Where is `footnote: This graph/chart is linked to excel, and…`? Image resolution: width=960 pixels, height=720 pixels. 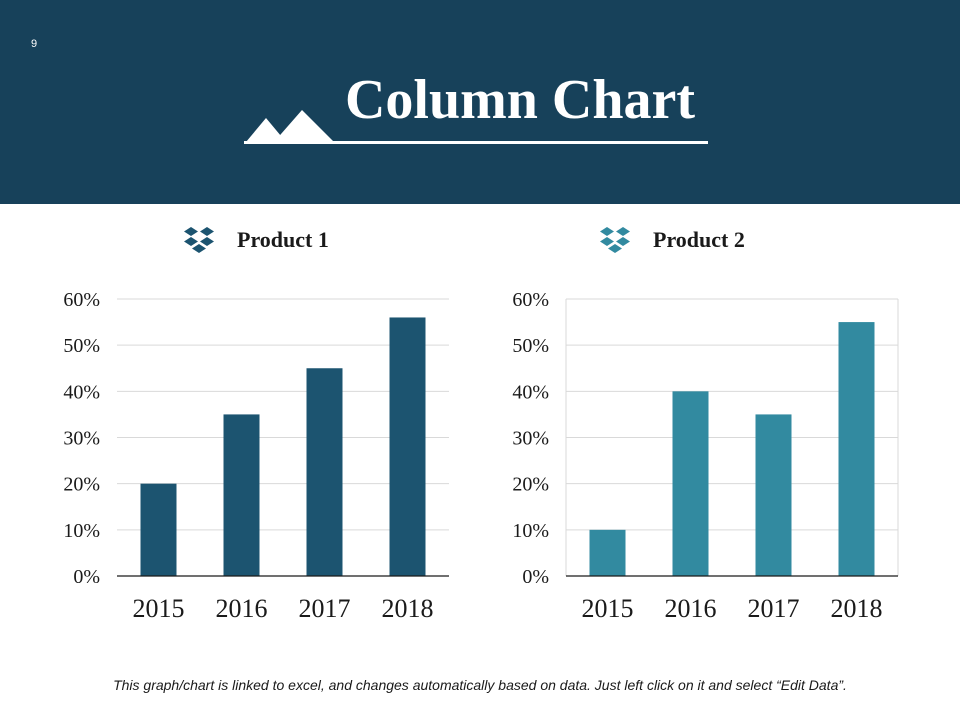
footnote: This graph/chart is linked to excel, and… is located at coordinates (480, 685).